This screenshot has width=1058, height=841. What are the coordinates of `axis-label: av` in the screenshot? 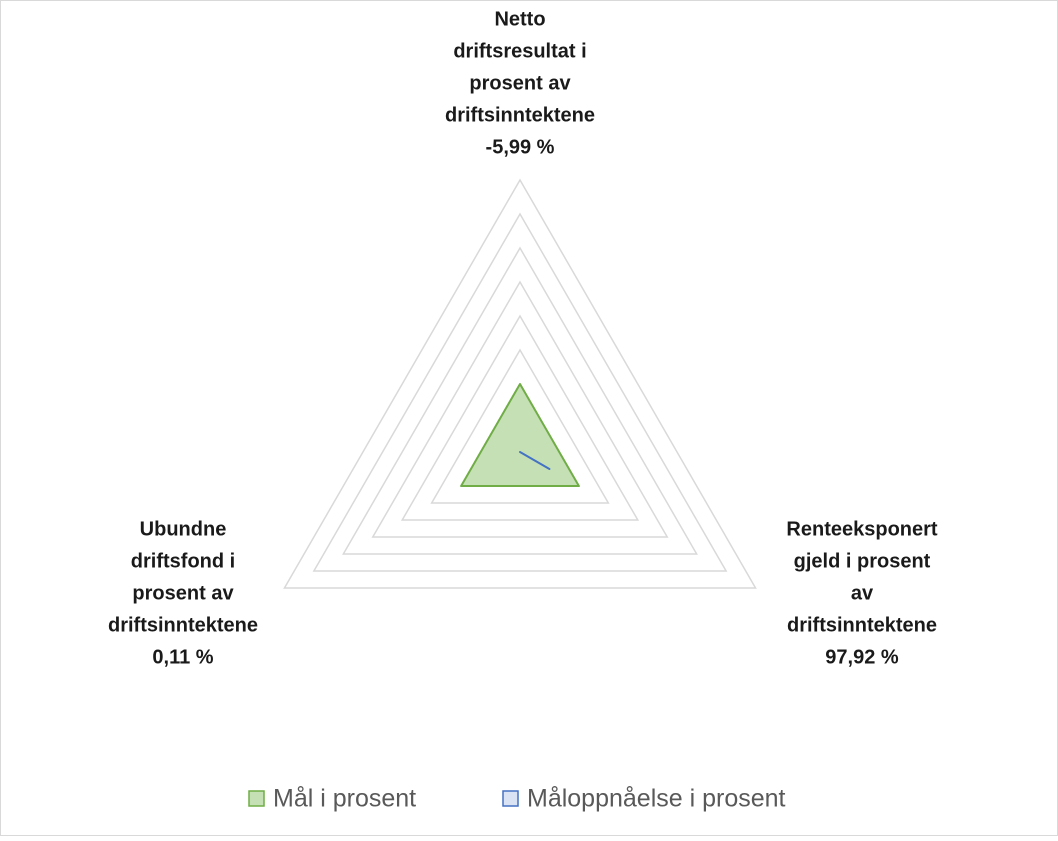 It's located at (862, 593).